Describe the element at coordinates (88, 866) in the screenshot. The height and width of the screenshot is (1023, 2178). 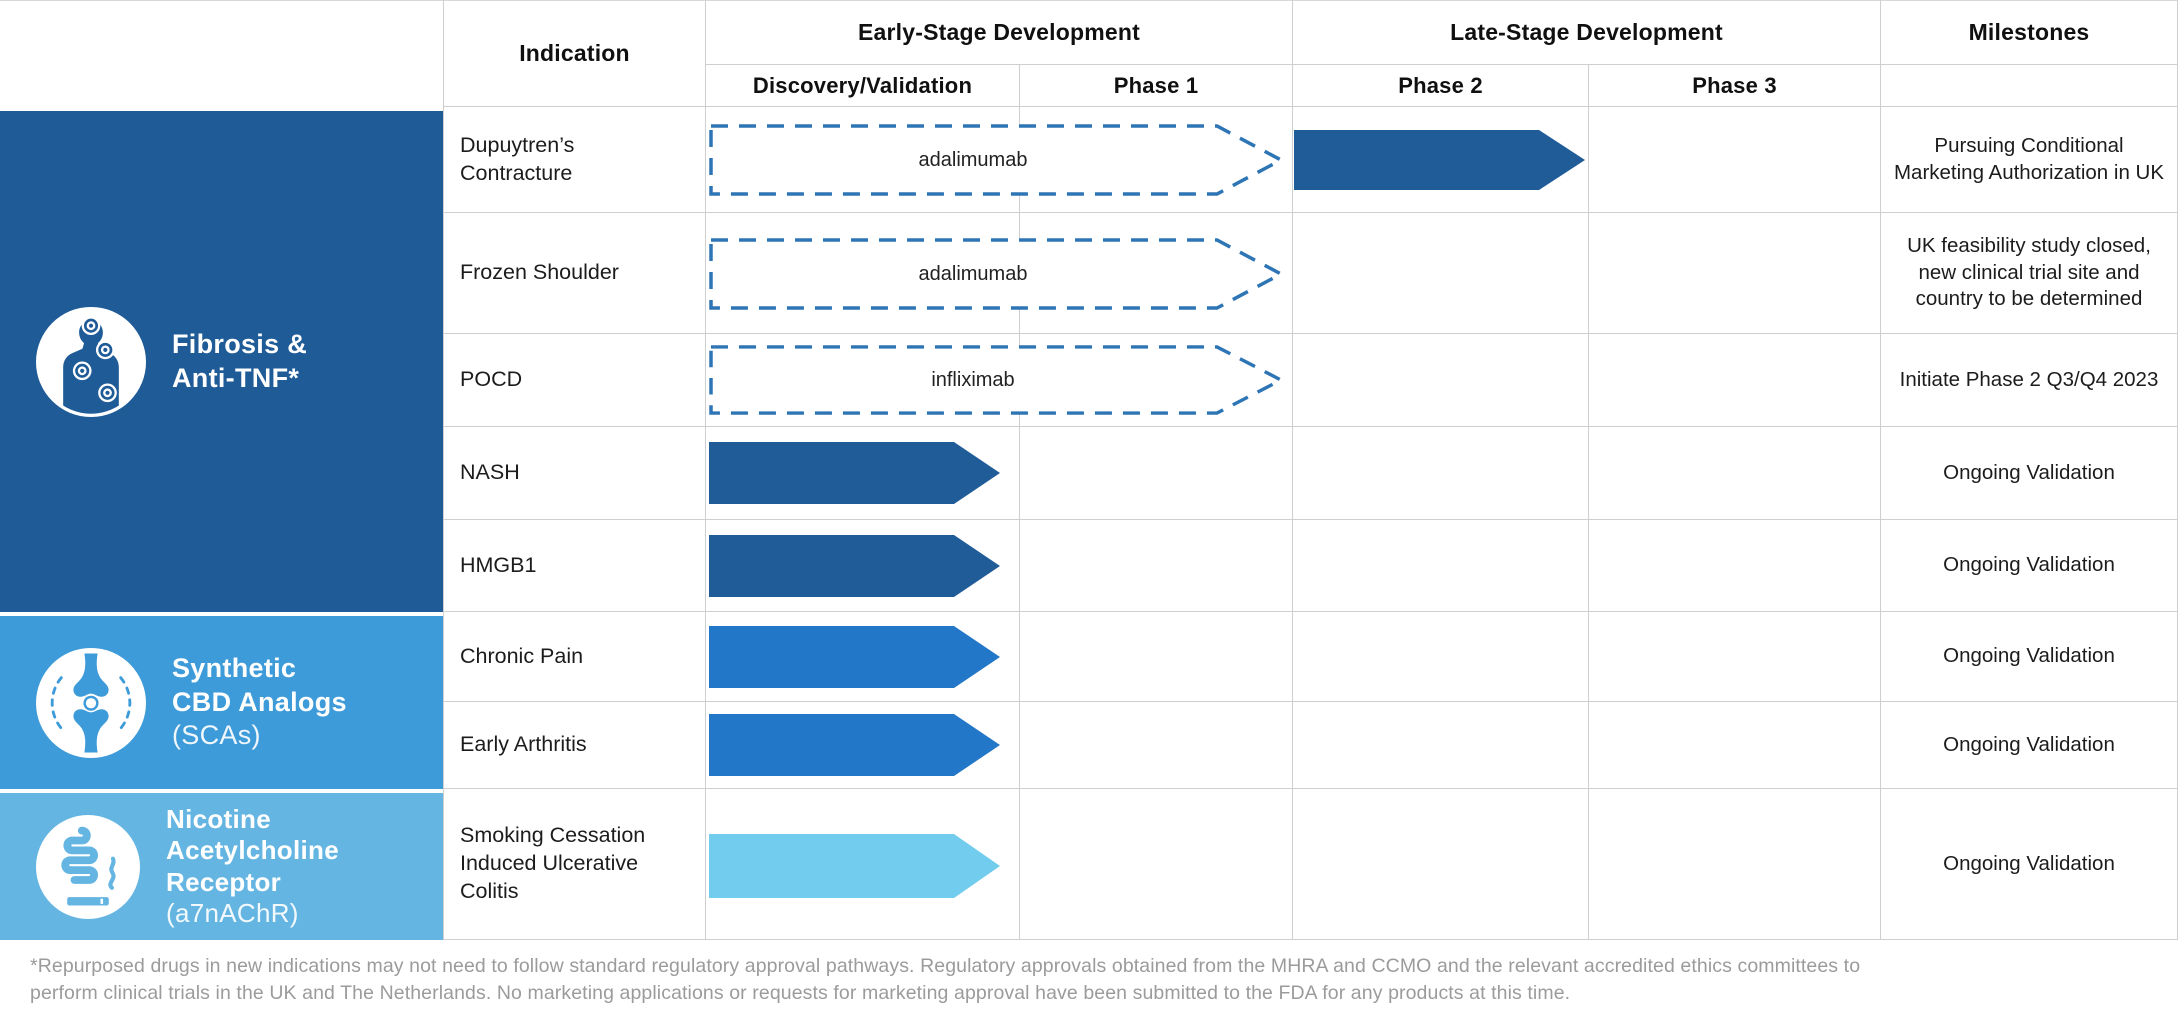
I see `intestine-icon` at that location.